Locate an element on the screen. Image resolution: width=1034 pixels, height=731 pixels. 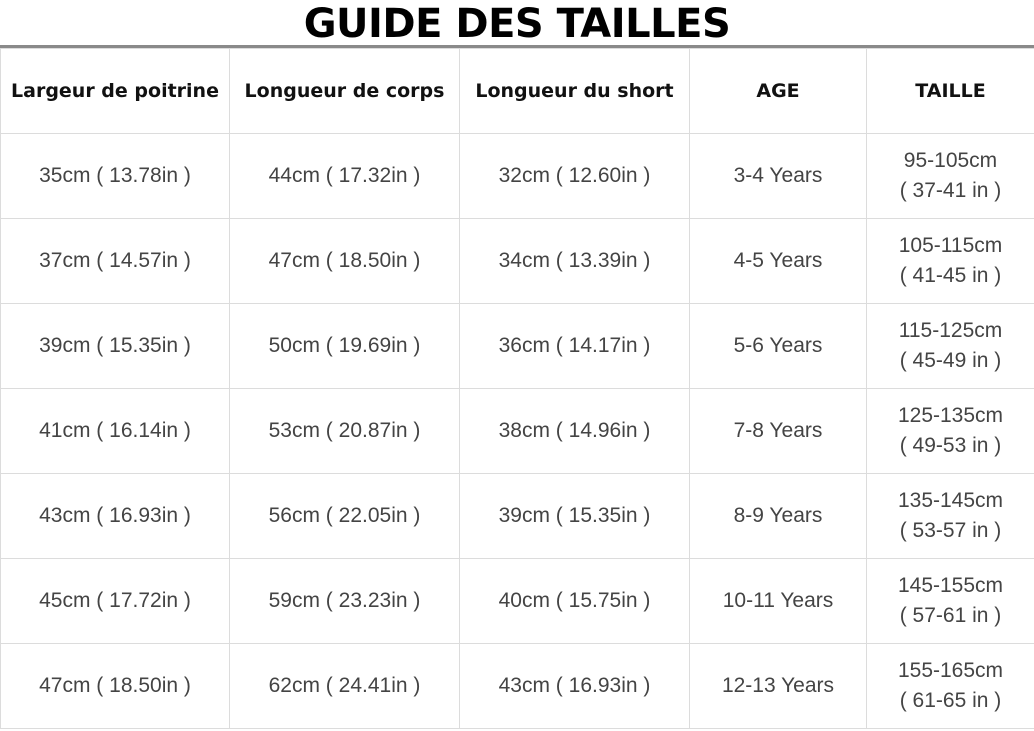
size-in: ( 45-49 in ) is located at coordinates (950, 360).